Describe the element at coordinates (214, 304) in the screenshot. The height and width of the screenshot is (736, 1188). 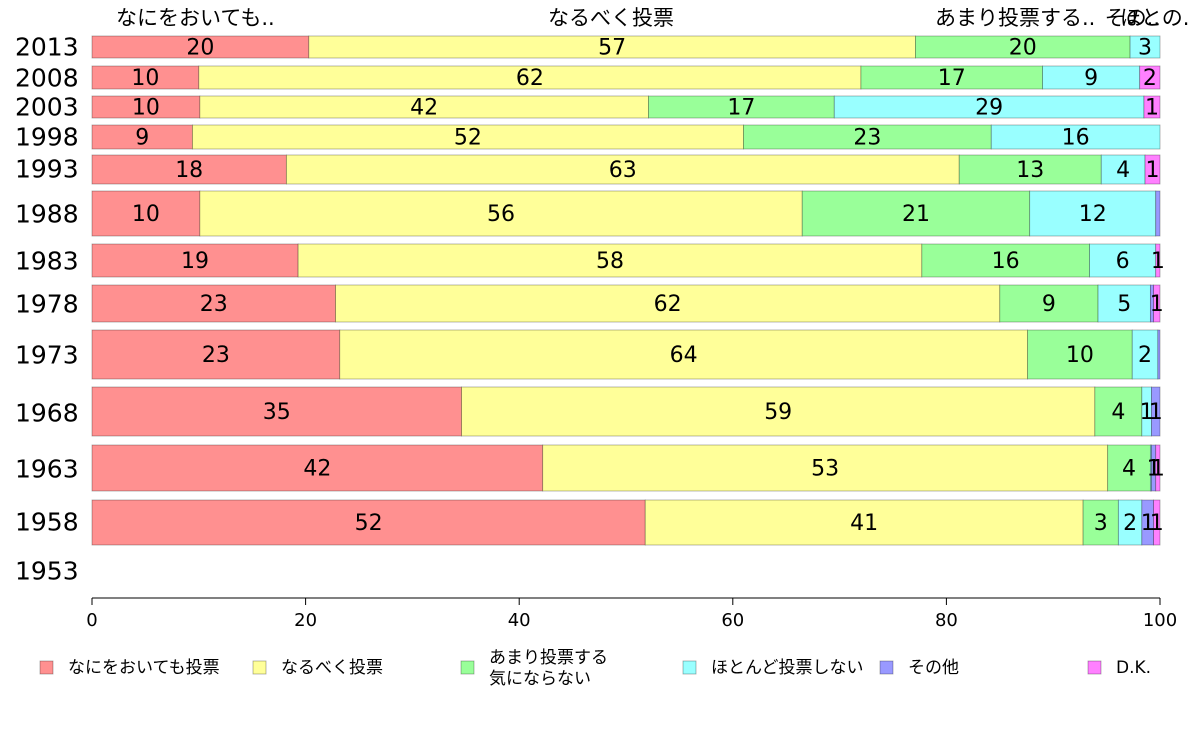
I see `data-label-1978-series-0: 23` at that location.